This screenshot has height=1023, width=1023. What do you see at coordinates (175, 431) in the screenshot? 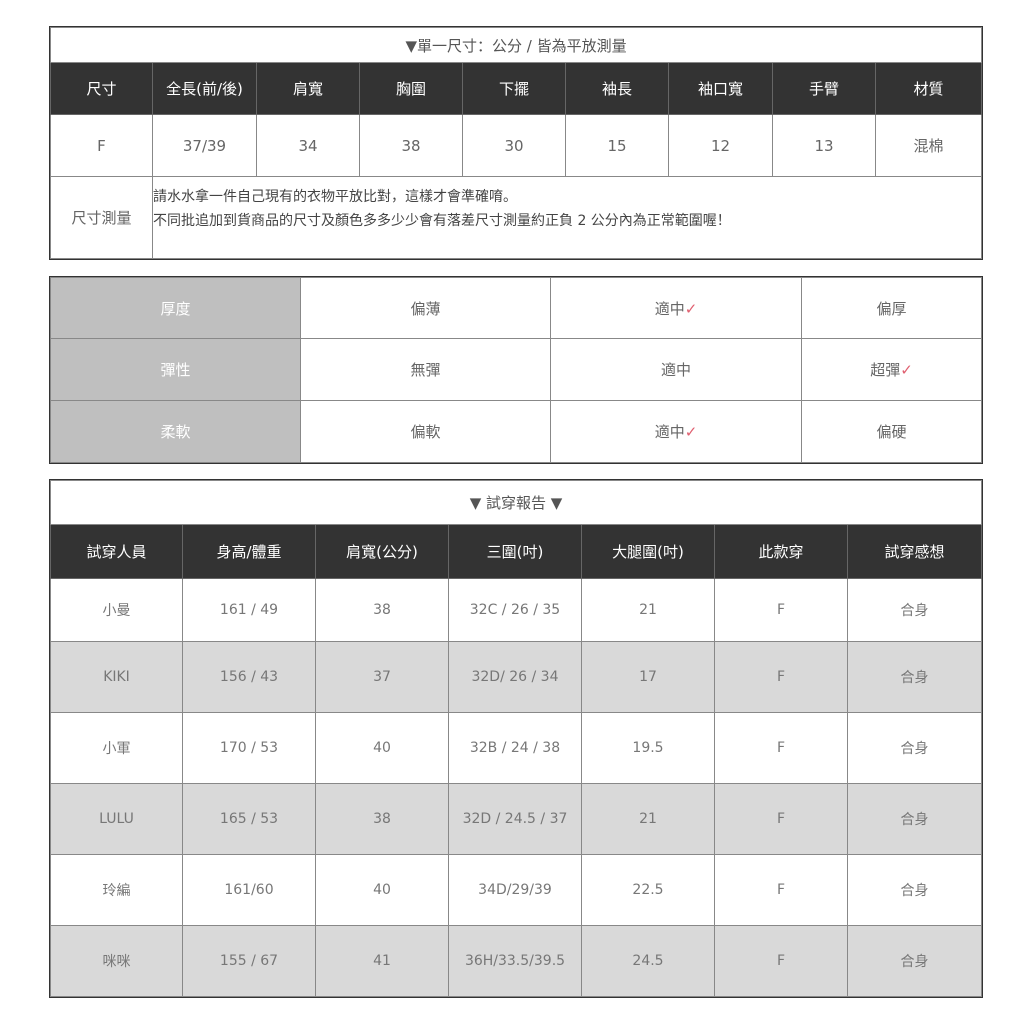
I see `fabric-attribute-label: 柔軟` at bounding box center [175, 431].